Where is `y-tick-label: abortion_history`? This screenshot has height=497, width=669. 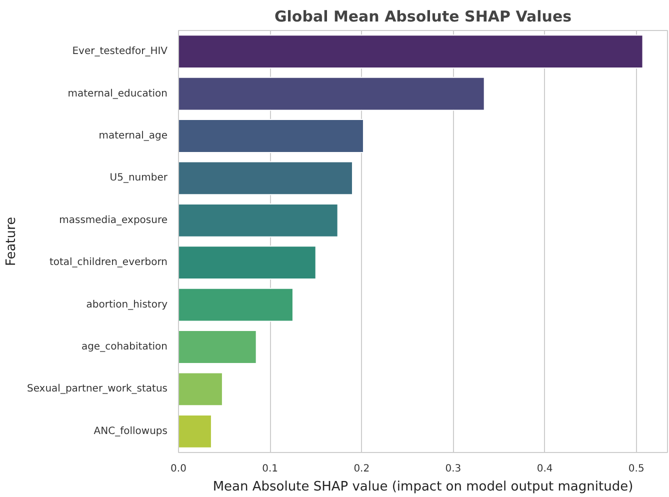
y-tick-label: abortion_history is located at coordinates (127, 304).